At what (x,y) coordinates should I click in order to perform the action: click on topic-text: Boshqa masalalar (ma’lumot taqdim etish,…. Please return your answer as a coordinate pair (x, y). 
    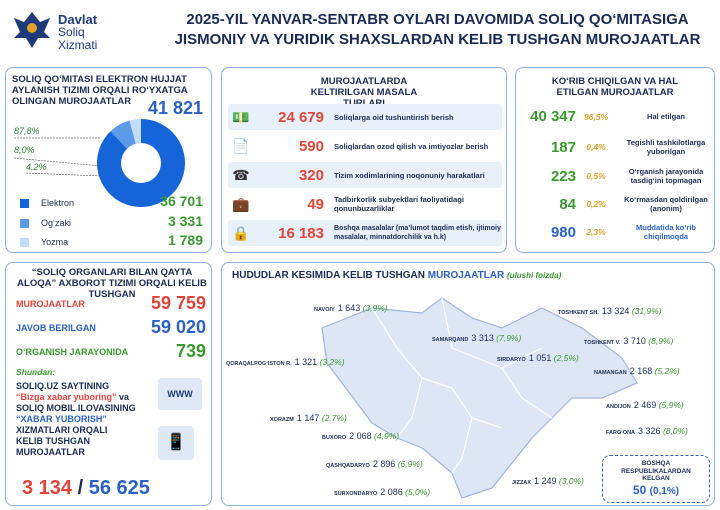
    Looking at the image, I should click on (417, 233).